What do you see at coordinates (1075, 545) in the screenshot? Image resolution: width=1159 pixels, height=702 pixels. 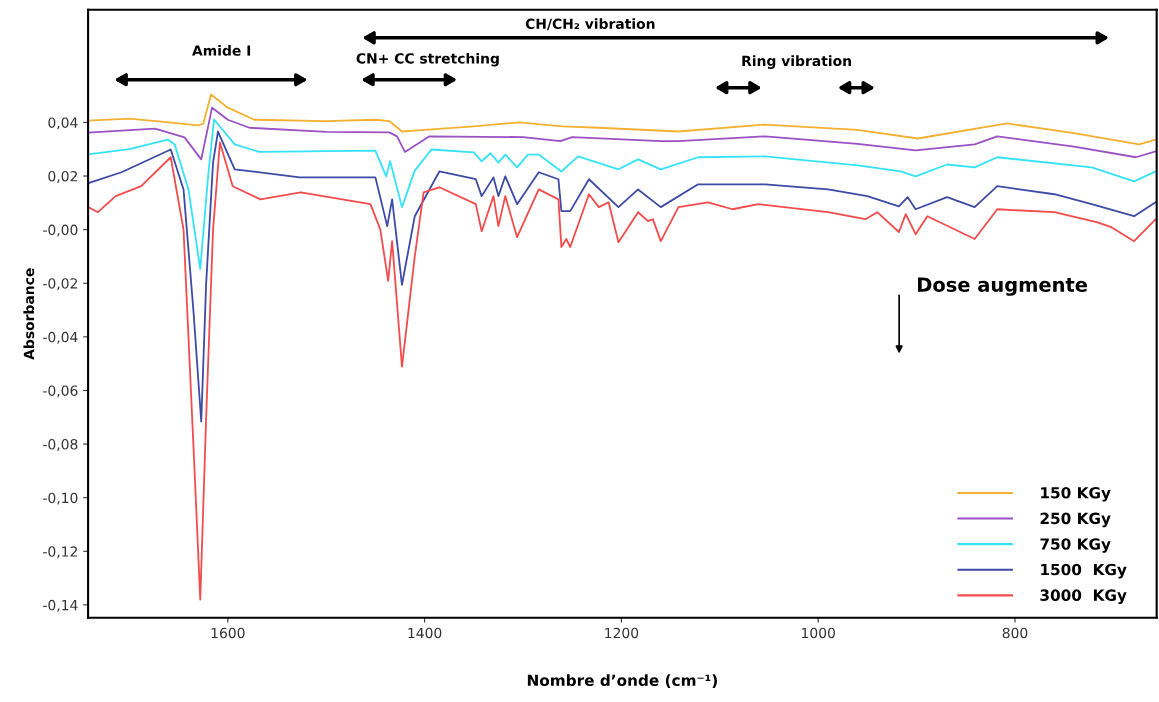 I see `legend-label: 750 KGy` at bounding box center [1075, 545].